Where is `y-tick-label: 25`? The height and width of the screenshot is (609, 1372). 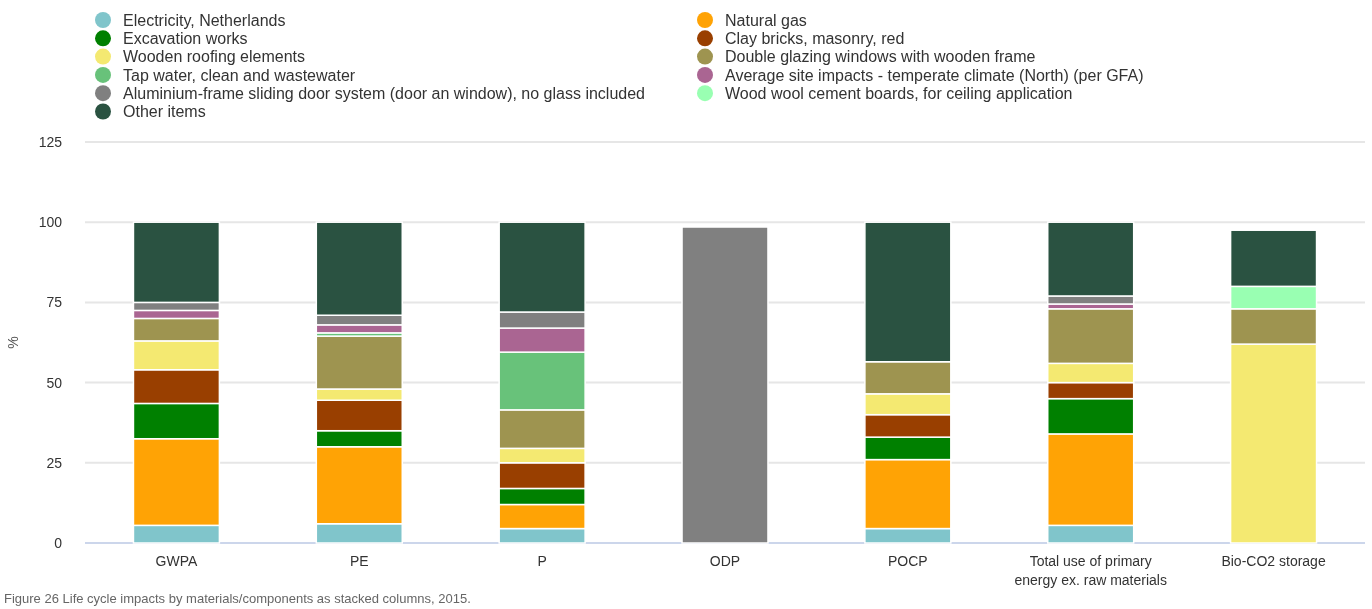
y-tick-label: 25 is located at coordinates (54, 462).